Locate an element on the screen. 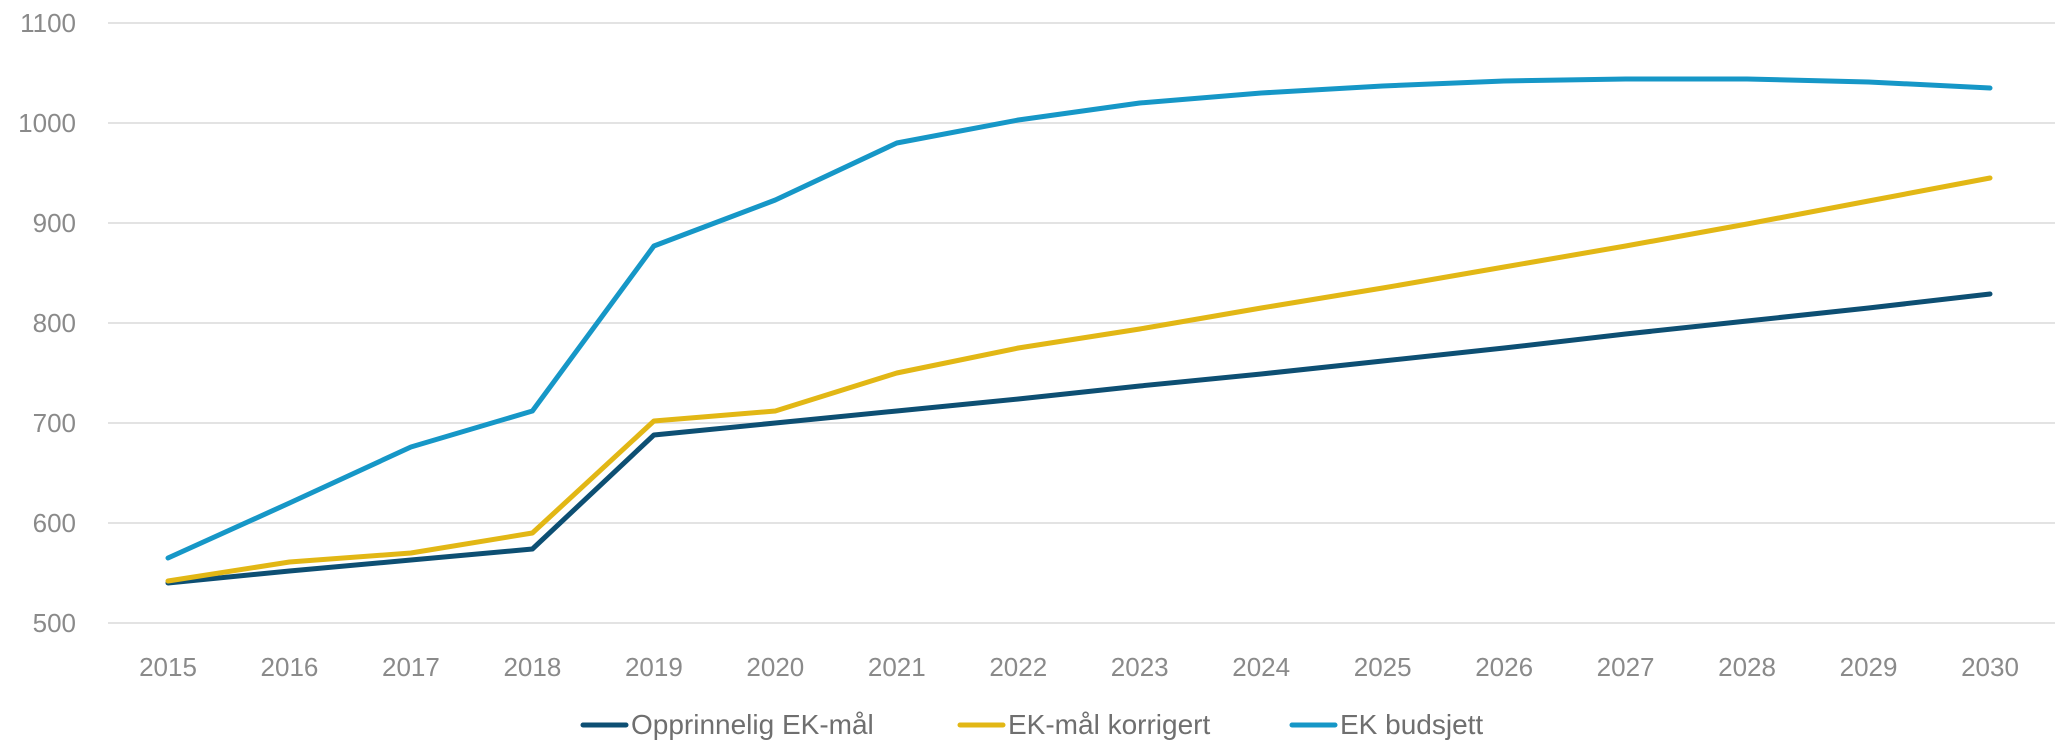 The width and height of the screenshot is (2065, 740). y-tick-label: 1000 is located at coordinates (47, 123).